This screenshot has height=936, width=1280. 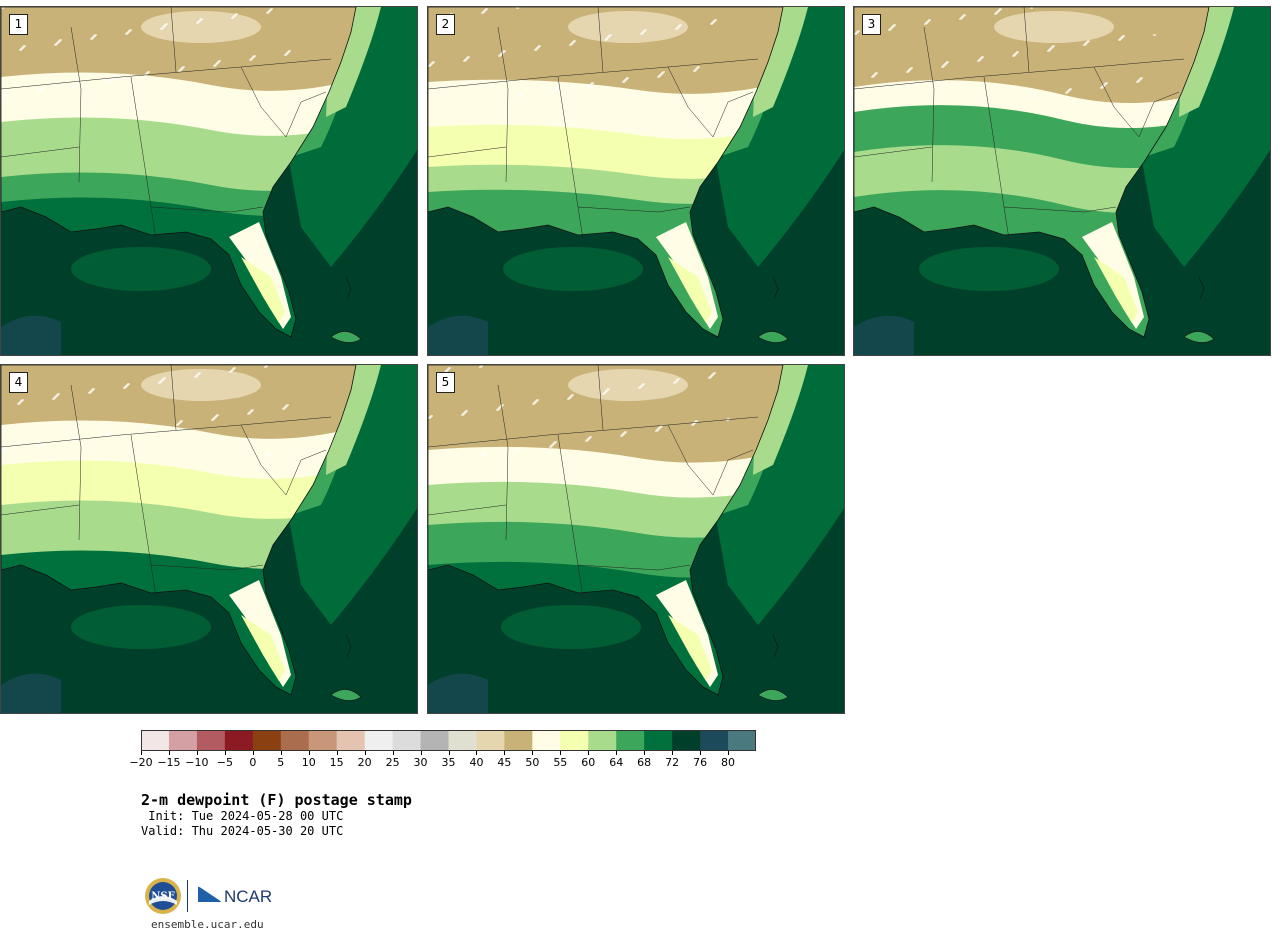 What do you see at coordinates (644, 762) in the screenshot?
I see `colorbar-tick-label: 68` at bounding box center [644, 762].